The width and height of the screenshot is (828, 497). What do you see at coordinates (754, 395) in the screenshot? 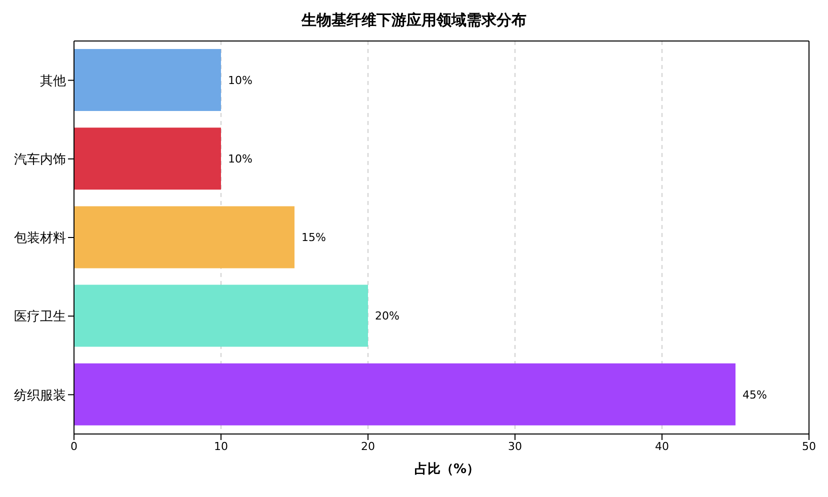
I see `data-label: 45%` at bounding box center [754, 395].